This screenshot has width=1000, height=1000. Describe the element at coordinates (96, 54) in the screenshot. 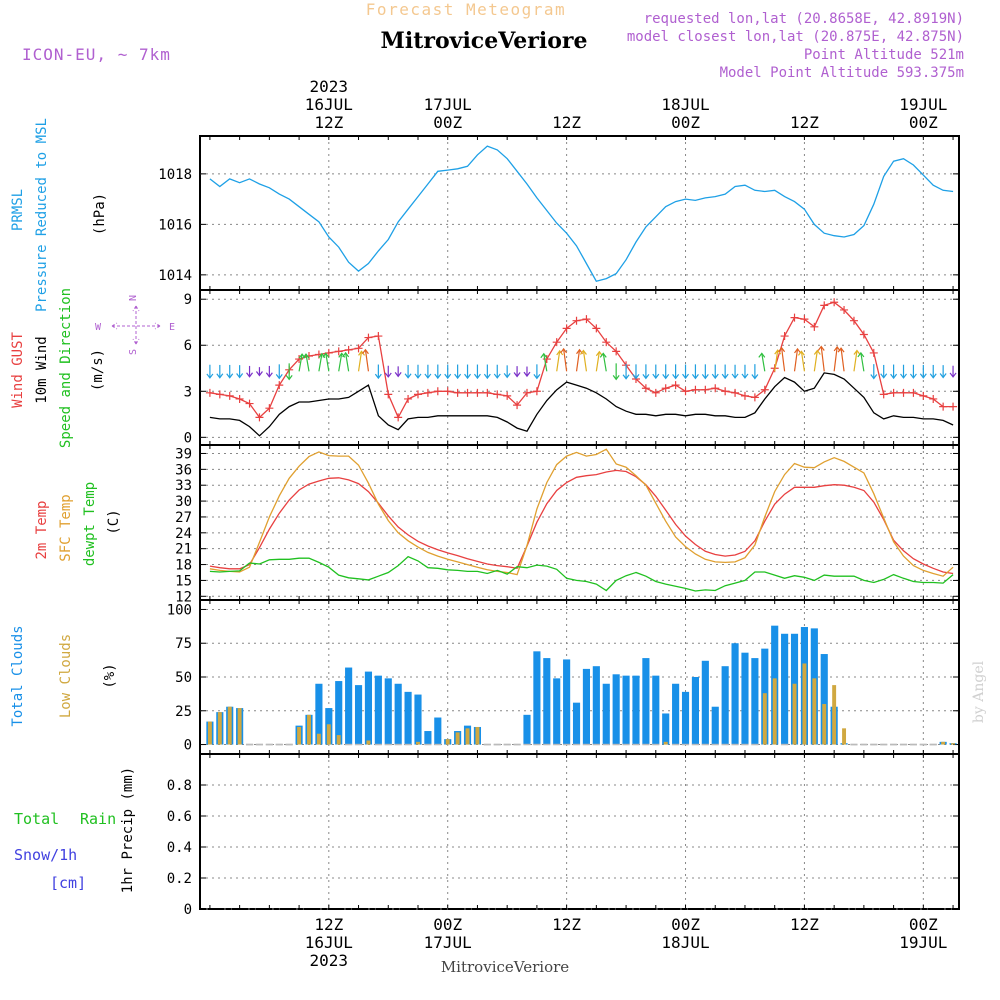

I see `model-label: ICON-EU, ~ 7km` at that location.